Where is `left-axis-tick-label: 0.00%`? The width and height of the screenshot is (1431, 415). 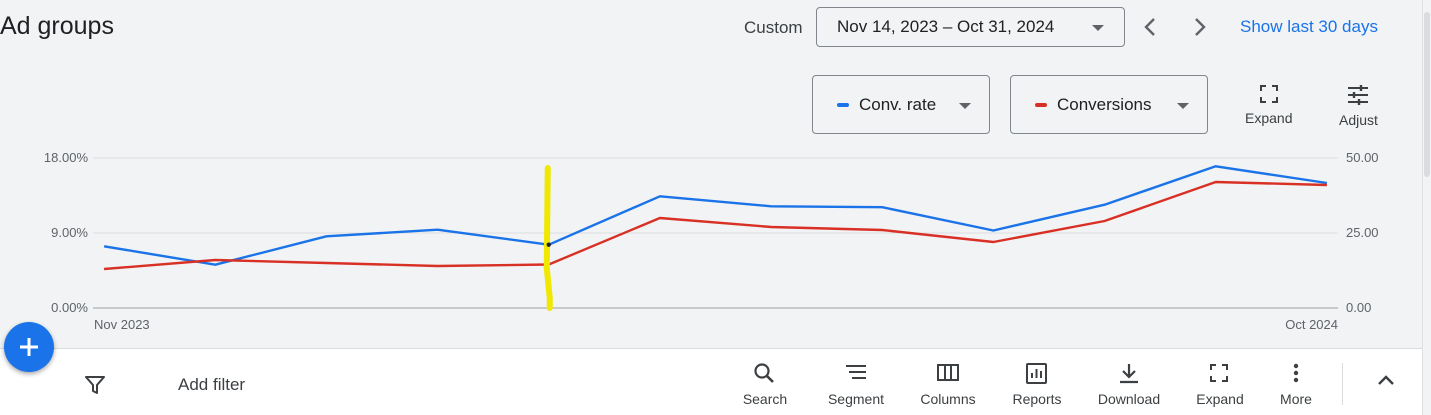 left-axis-tick-label: 0.00% is located at coordinates (69, 307).